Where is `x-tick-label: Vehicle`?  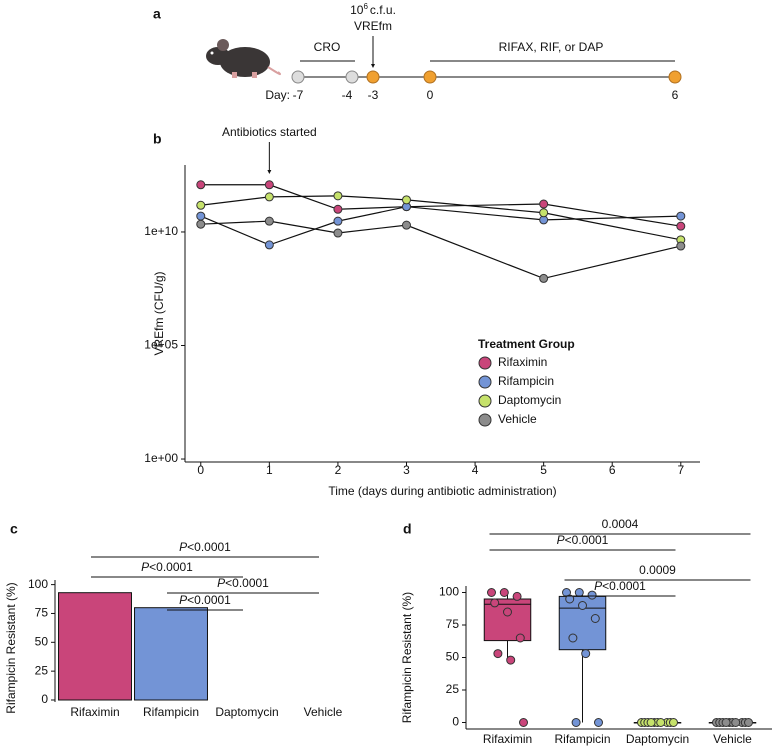
x-tick-label: Vehicle is located at coordinates (732, 739).